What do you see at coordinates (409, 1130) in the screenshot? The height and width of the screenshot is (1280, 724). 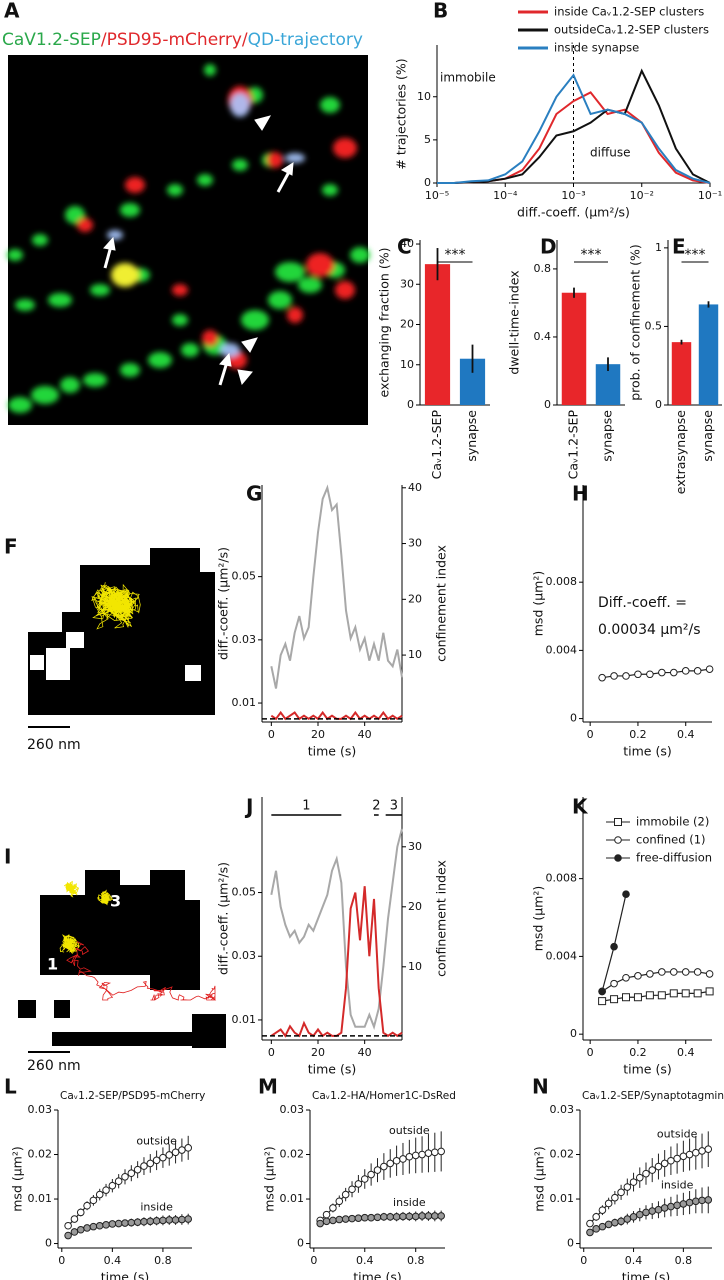 I see `series-label: outside` at bounding box center [409, 1130].